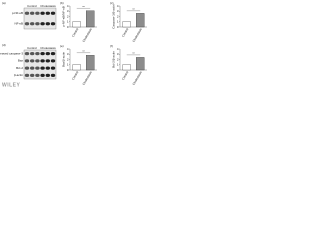 Image resolution: width=320 pixels, height=240 pixels. What do you see at coordinates (63, 59) in the screenshot?
I see `y-axis-label: Bax/β-actin` at bounding box center [63, 59].